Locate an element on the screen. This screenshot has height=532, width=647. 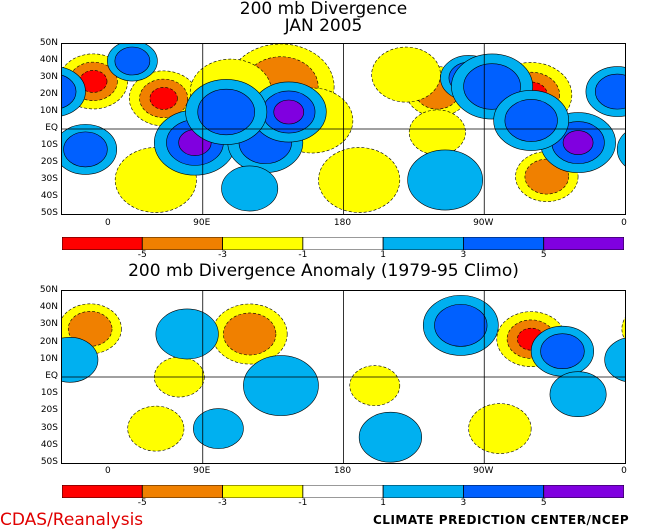
y-axis-labels-bottom: 50N 40N 30N 20N 10N EQ 10S 20S 30S 40S 50S is located at coordinates (46, 376).